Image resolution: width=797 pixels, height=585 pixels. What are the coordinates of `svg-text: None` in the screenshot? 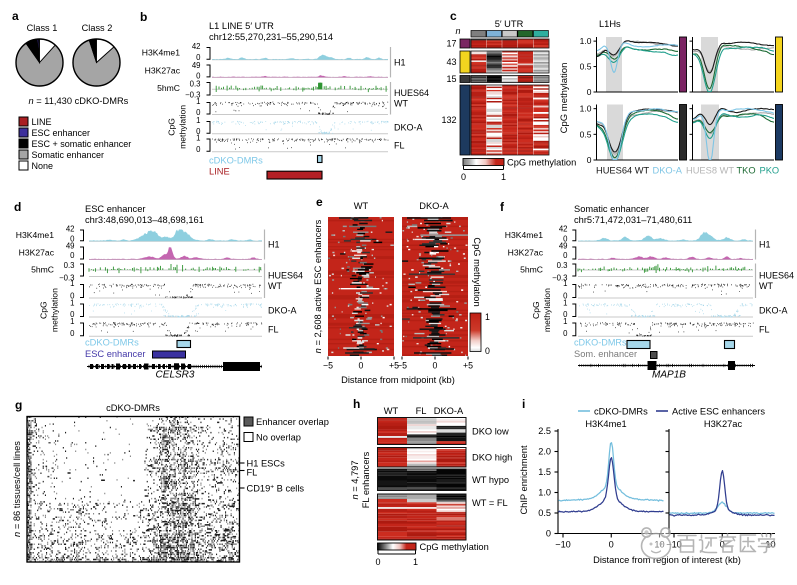 It's located at (43, 166).